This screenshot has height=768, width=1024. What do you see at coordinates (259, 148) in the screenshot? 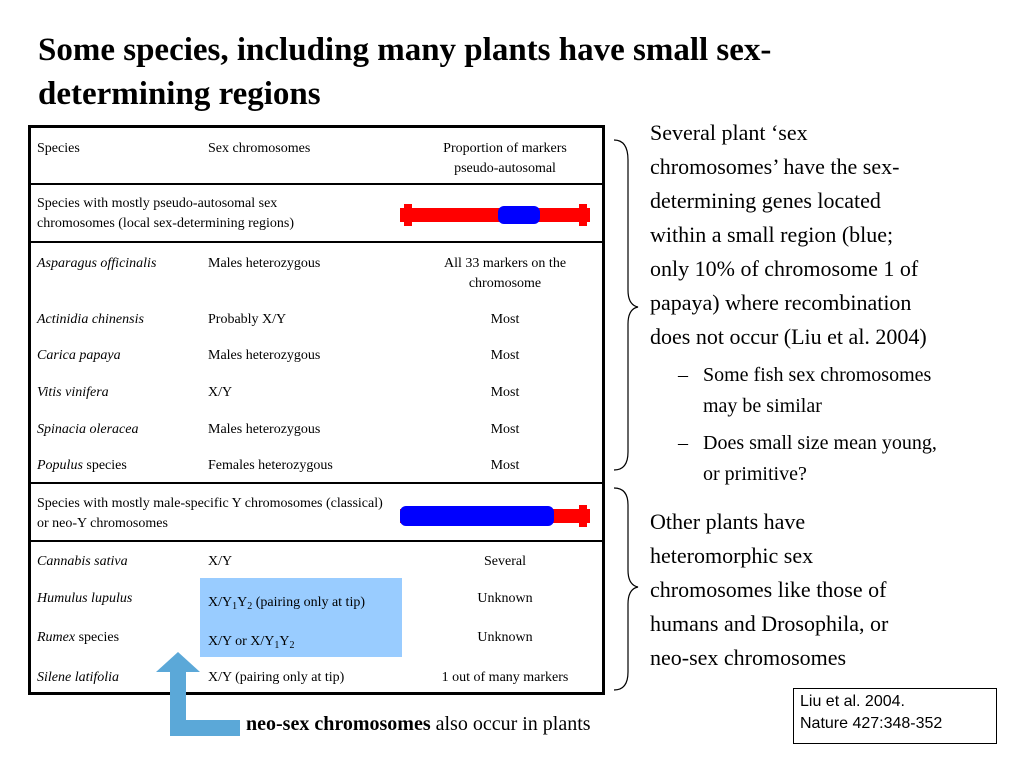
I see `header-cell: Sex chromosomes` at bounding box center [259, 148].